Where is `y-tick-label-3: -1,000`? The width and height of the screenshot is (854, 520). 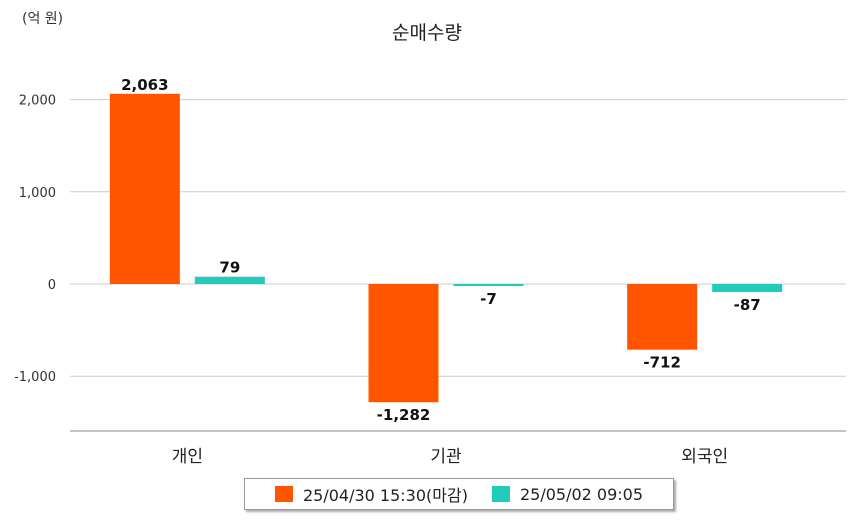
y-tick-label-3: -1,000 is located at coordinates (35, 377).